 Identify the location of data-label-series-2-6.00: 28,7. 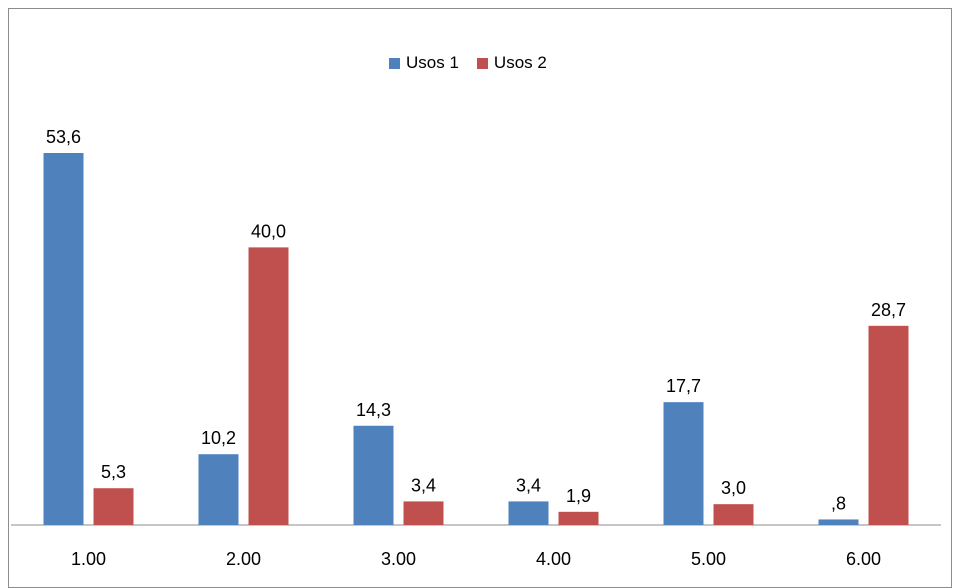
(888, 310).